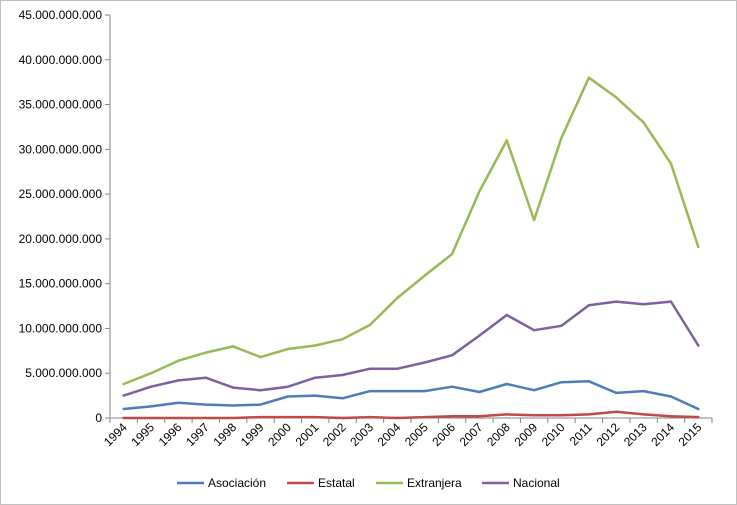 The image size is (737, 505). What do you see at coordinates (336, 483) in the screenshot?
I see `legend-label: Estatal` at bounding box center [336, 483].